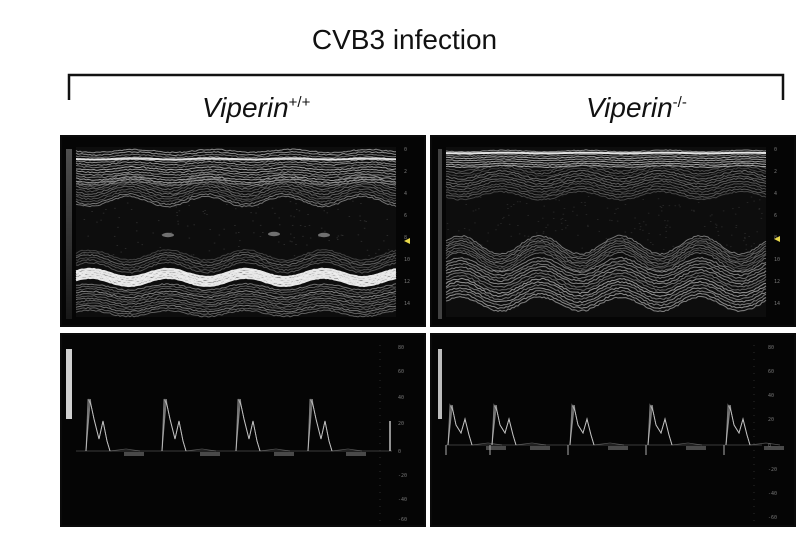  I want to click on figure-title: CVB3 infection, so click(404, 39).